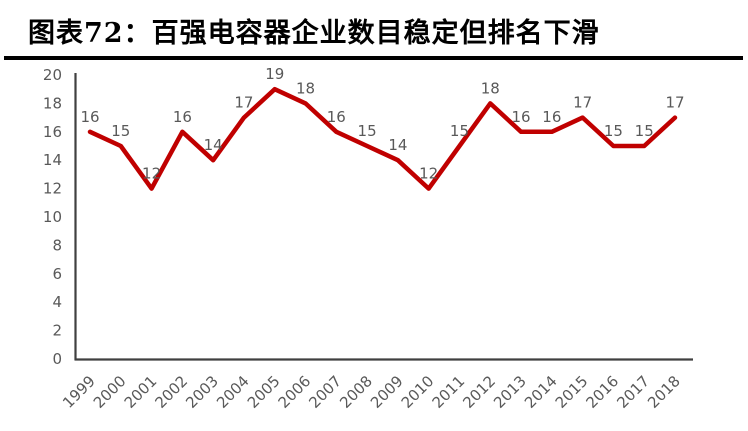  I want to click on y-tick-label: 12, so click(52, 189).